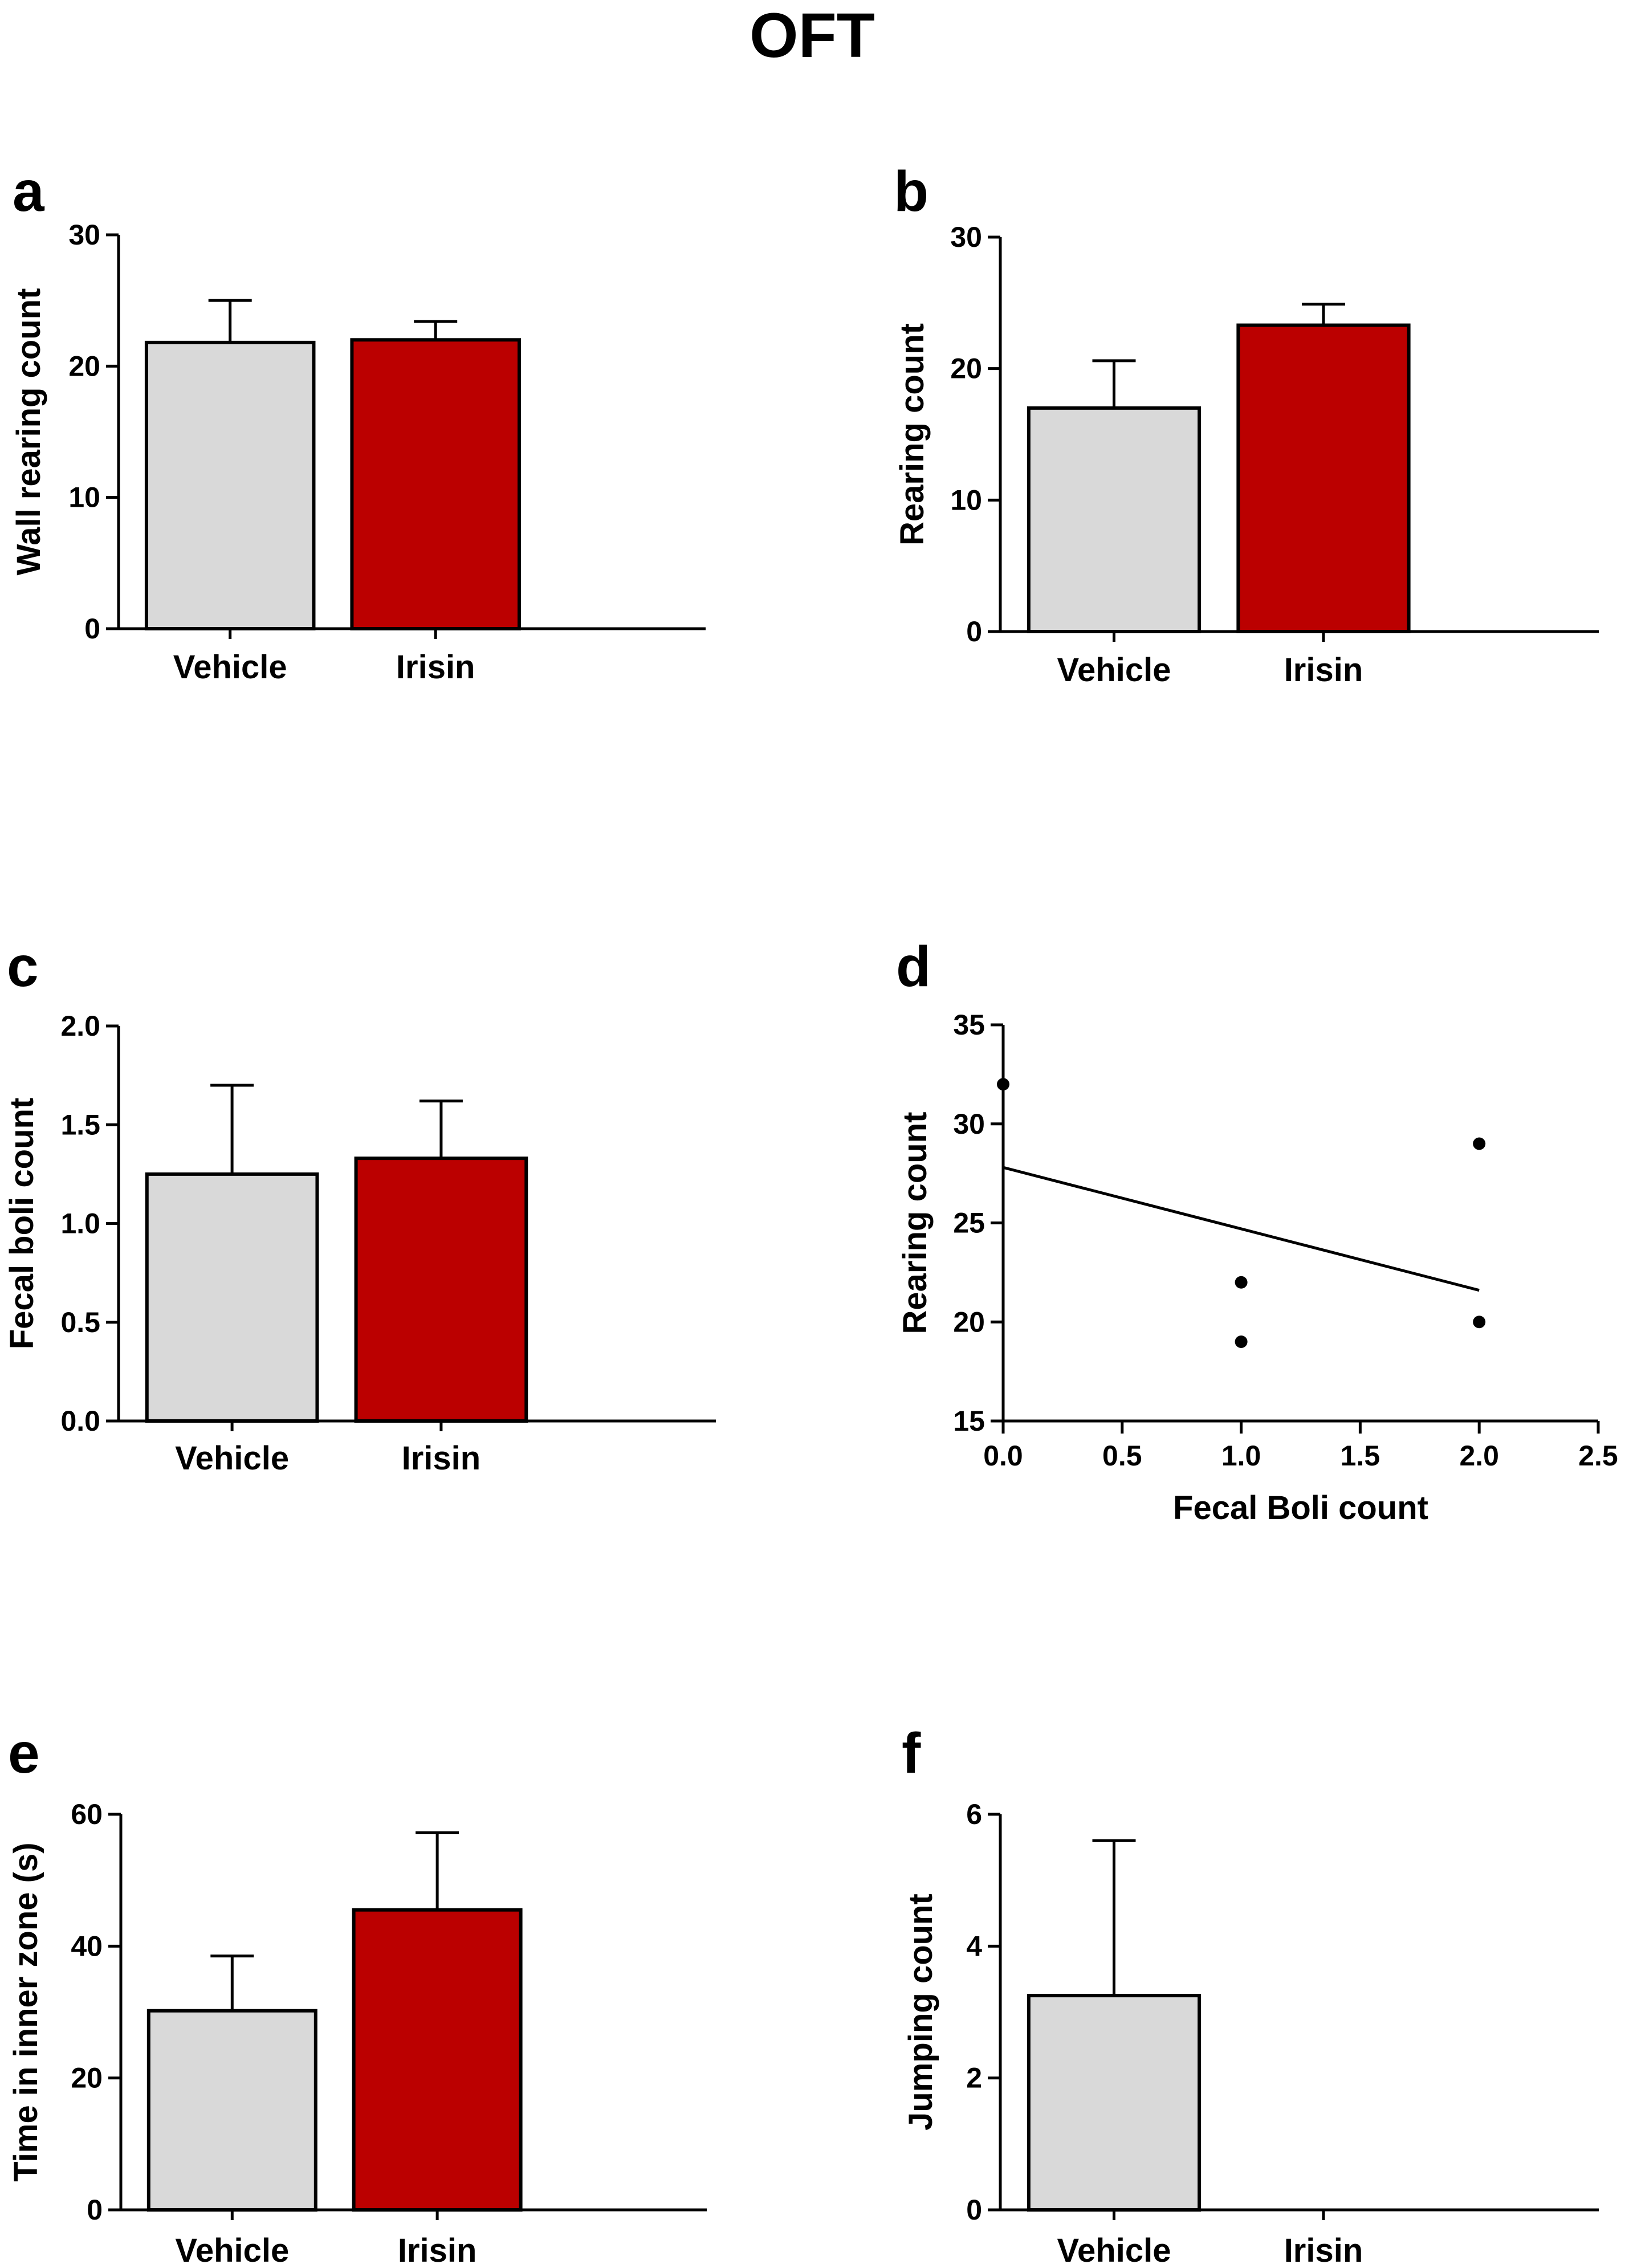  What do you see at coordinates (1003, 1456) in the screenshot?
I see `x-tick-label: 0.0` at bounding box center [1003, 1456].